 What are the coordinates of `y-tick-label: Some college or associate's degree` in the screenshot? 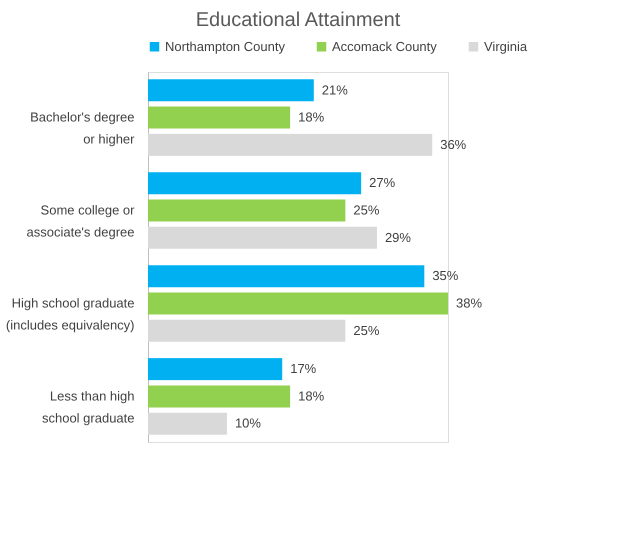 It's located at (81, 221).